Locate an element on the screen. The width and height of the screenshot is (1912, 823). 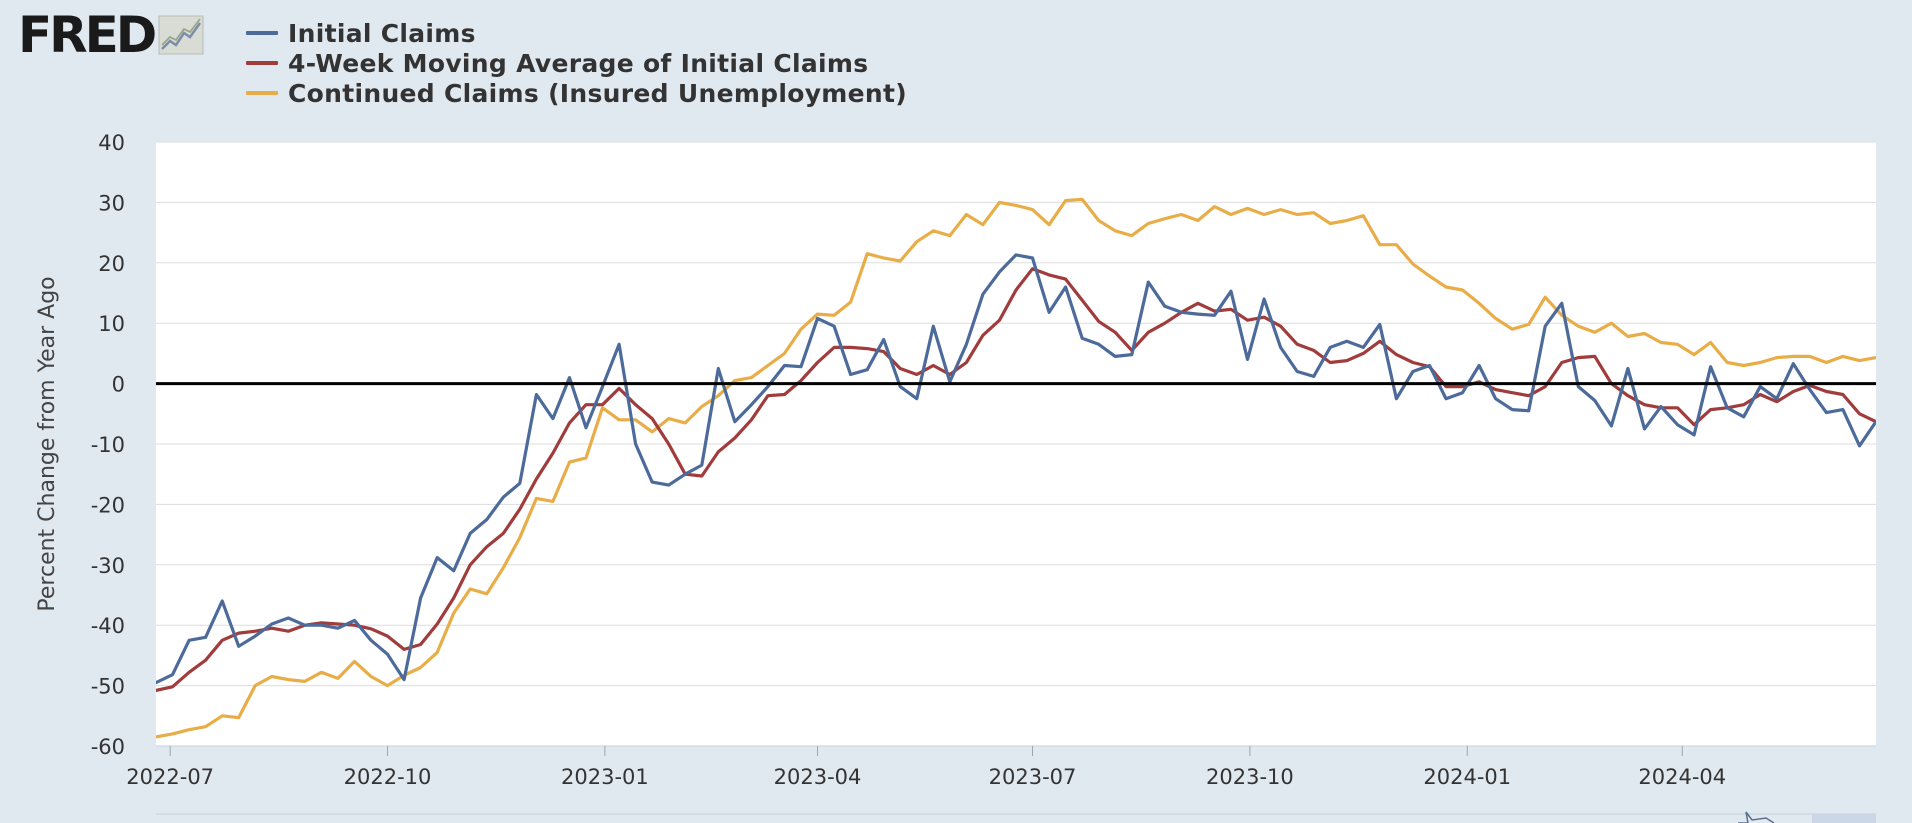
y-tick-label: -40 is located at coordinates (108, 626).